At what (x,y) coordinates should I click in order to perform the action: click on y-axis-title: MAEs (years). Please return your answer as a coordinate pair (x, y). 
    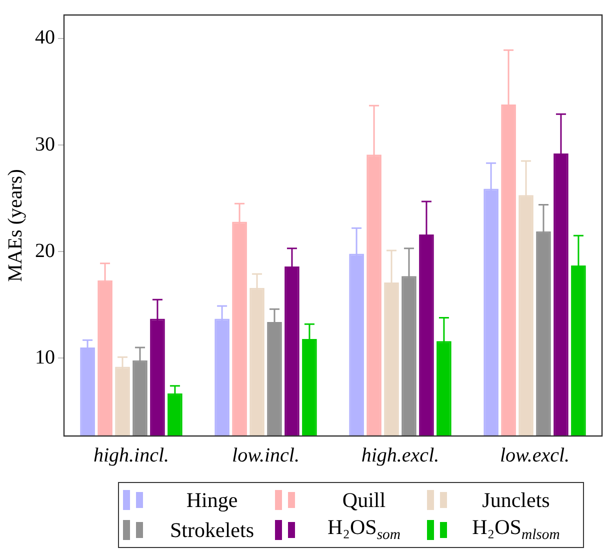
    Looking at the image, I should click on (15, 225).